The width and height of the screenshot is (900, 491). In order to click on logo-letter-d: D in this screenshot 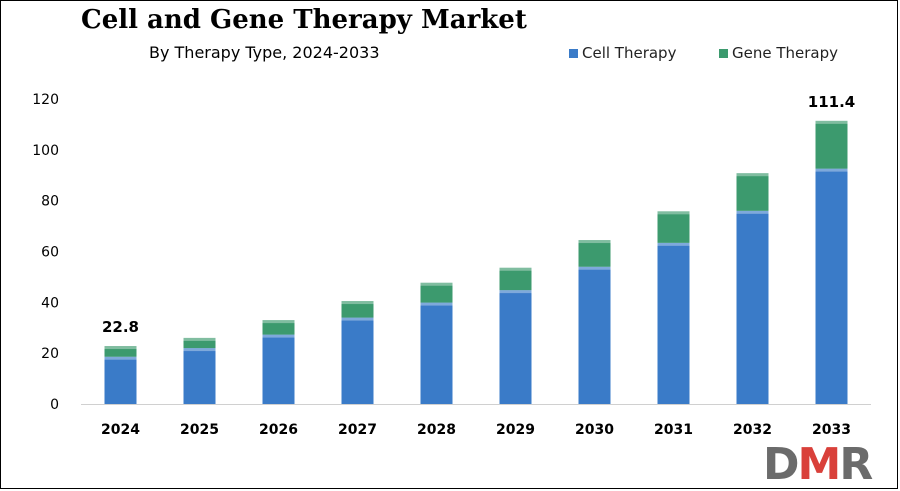, I will do `click(781, 464)`.